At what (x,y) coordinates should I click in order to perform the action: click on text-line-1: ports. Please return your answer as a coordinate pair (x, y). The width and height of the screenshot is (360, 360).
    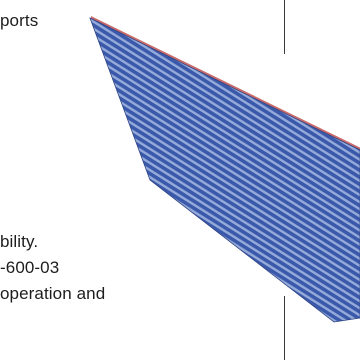
    Looking at the image, I should click on (19, 20).